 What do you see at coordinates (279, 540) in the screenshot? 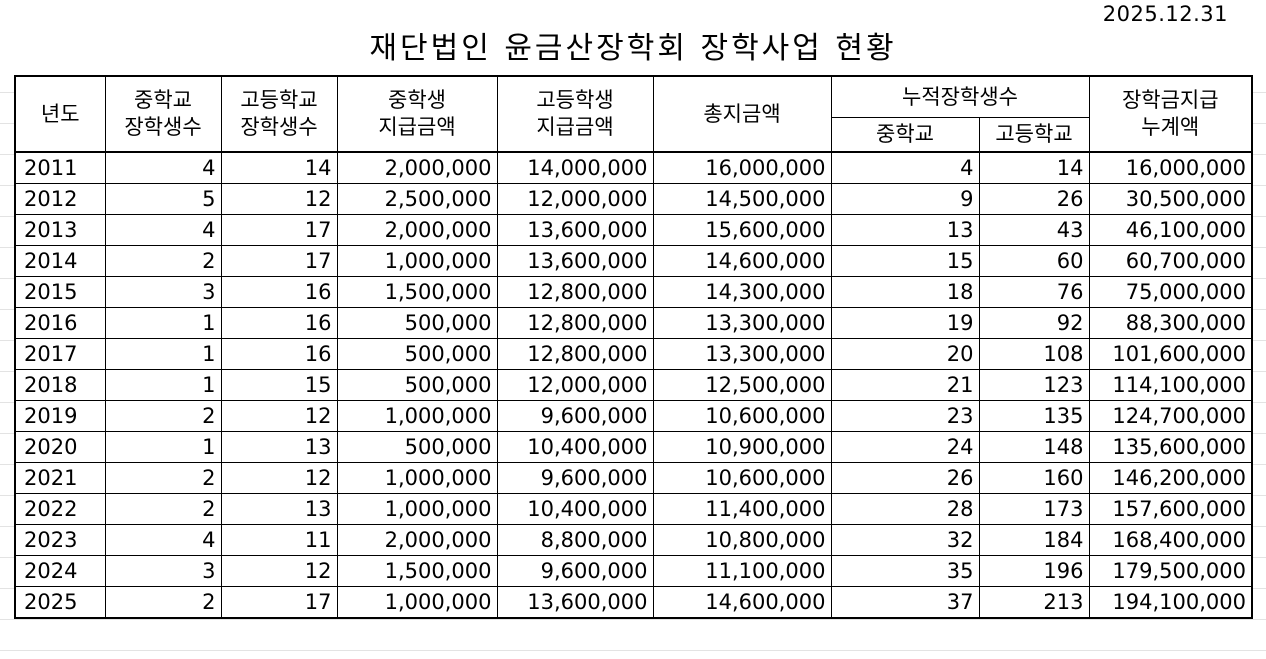
I see `cell-hs-students: 11` at bounding box center [279, 540].